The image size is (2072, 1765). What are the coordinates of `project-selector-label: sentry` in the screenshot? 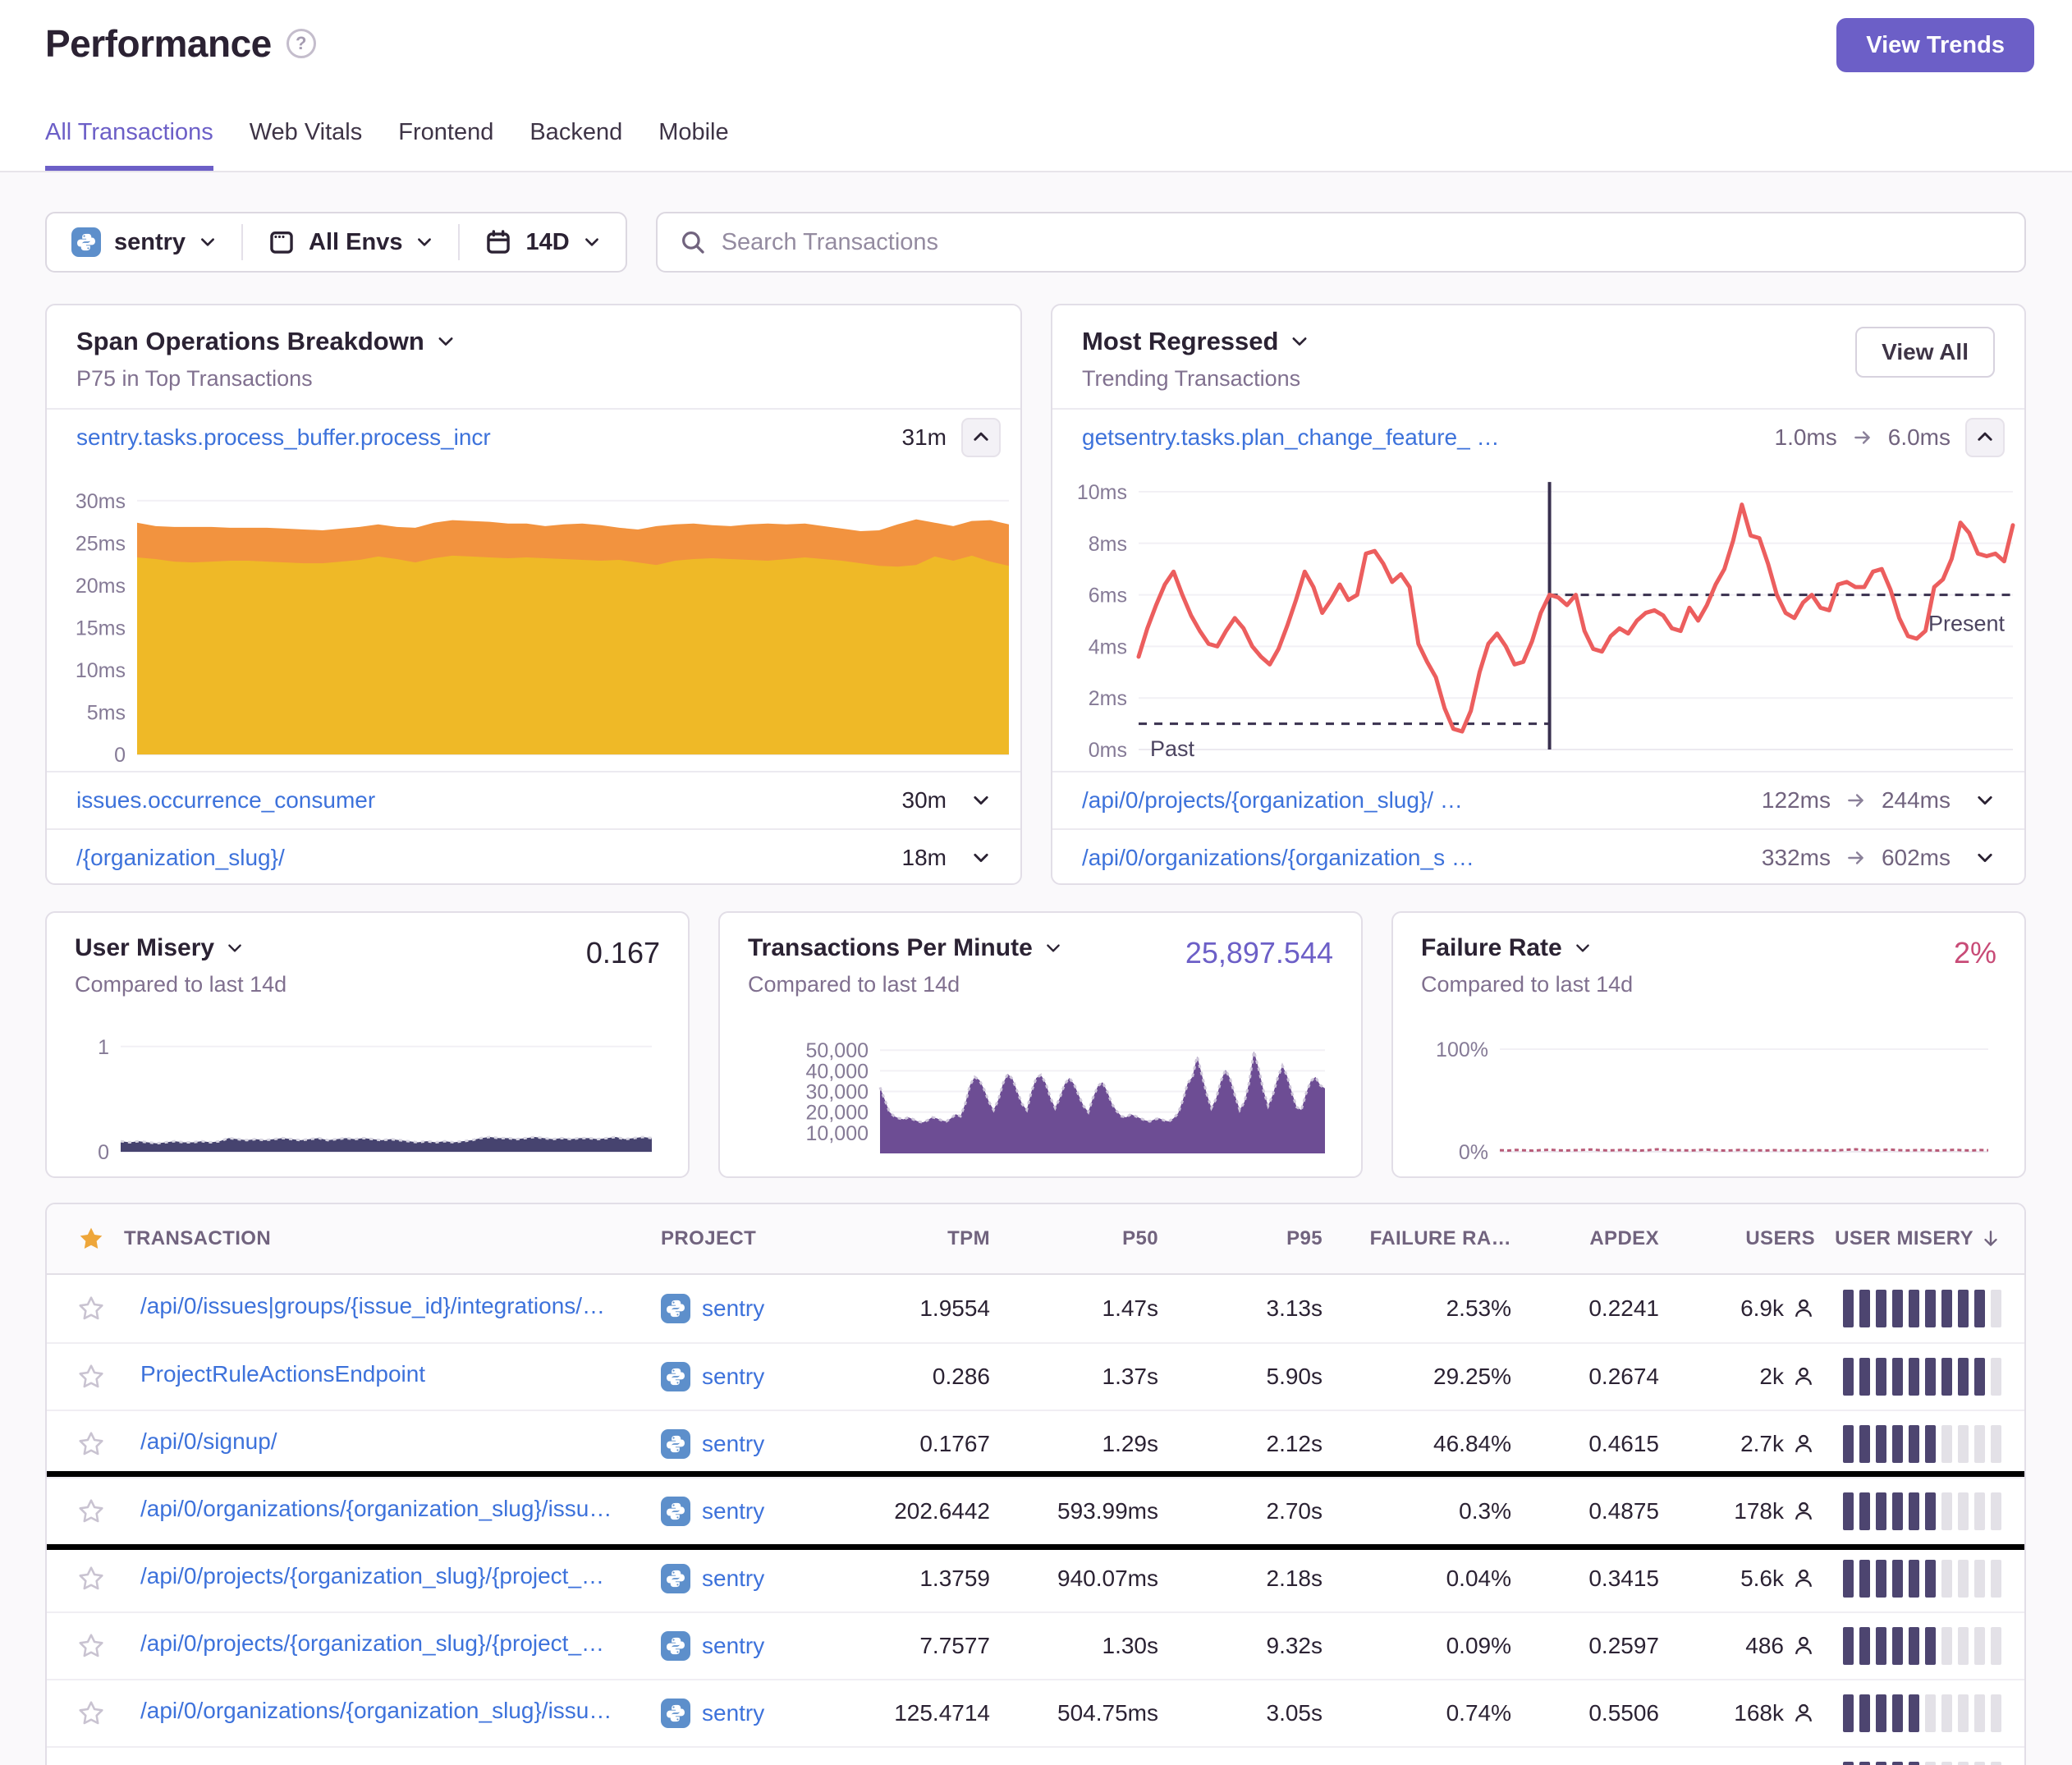 It's located at (150, 242).